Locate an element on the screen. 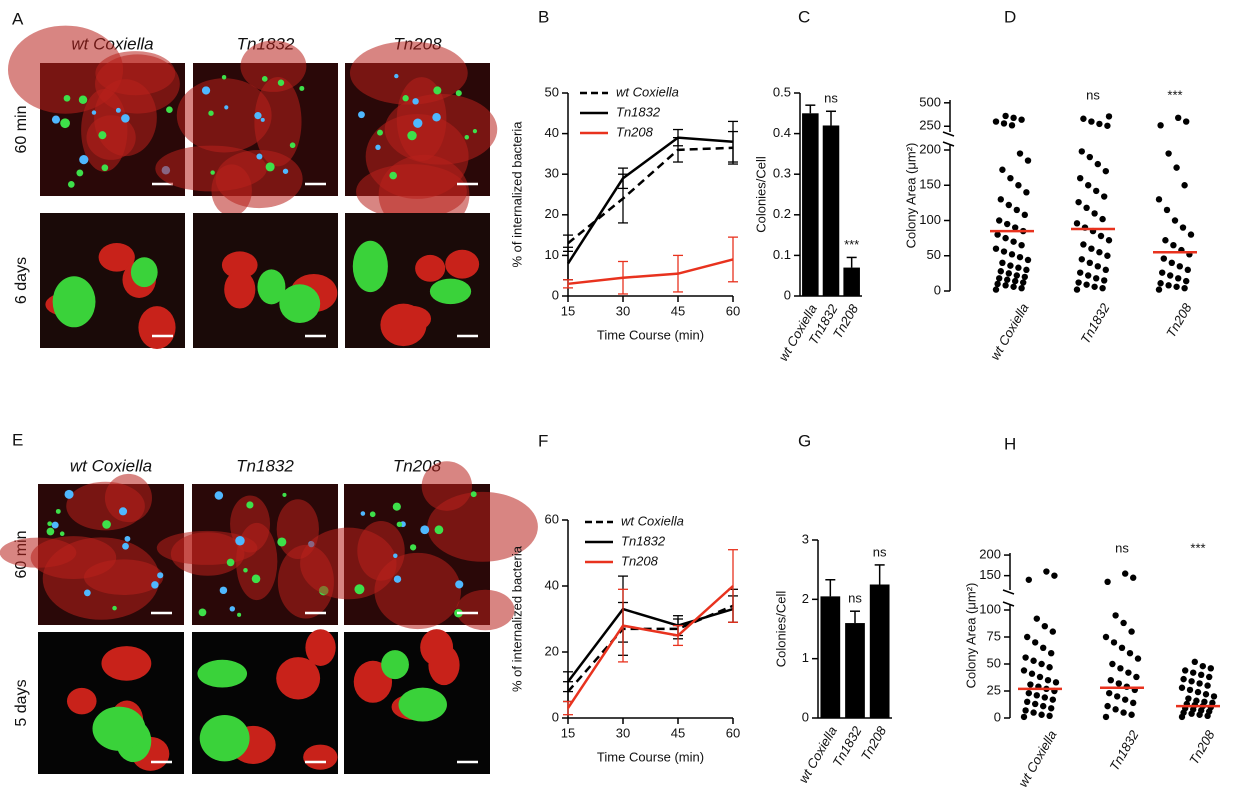 This screenshot has width=1234, height=800. bar is located at coordinates (810, 204).